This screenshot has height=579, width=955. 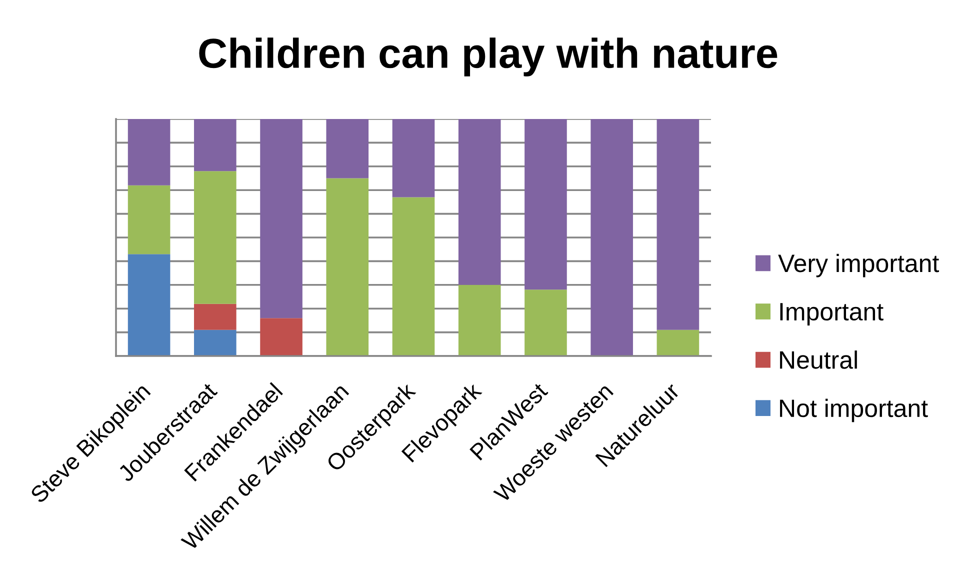 I want to click on legend-label: Not important, so click(x=854, y=410).